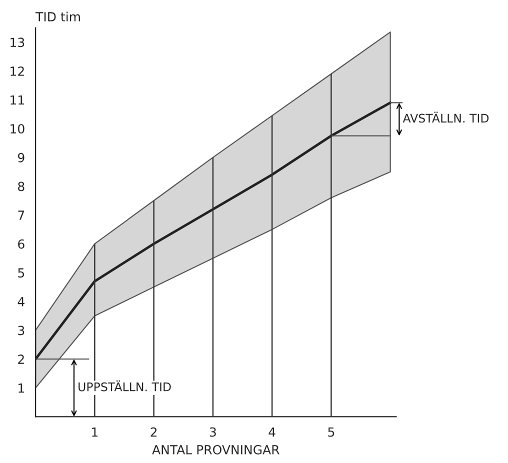  What do you see at coordinates (17, 100) in the screenshot?
I see `y-tick-label: 11` at bounding box center [17, 100].